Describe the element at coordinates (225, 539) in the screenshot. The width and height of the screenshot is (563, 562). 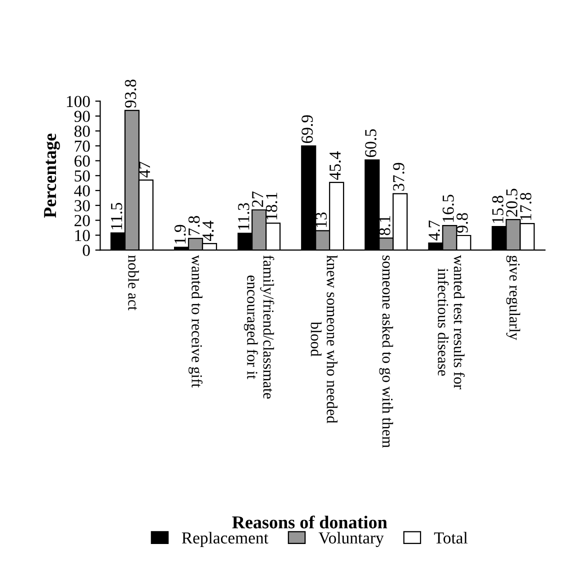
I see `legend-label: Replacement` at that location.